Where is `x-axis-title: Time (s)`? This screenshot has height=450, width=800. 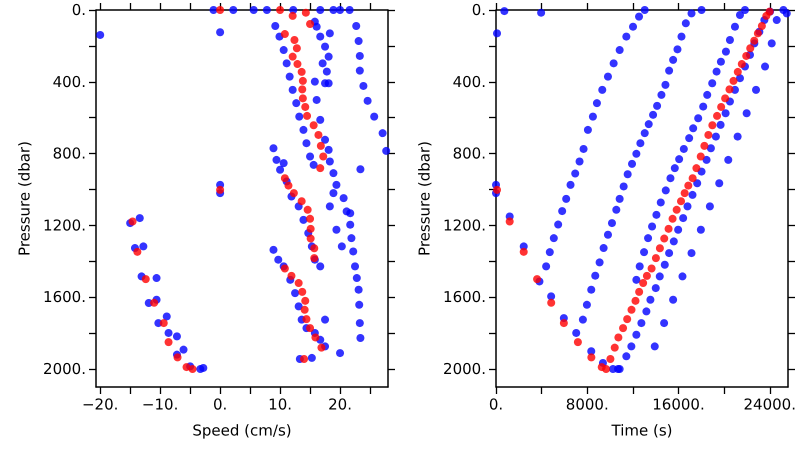 x-axis-title: Time (s) is located at coordinates (641, 431).